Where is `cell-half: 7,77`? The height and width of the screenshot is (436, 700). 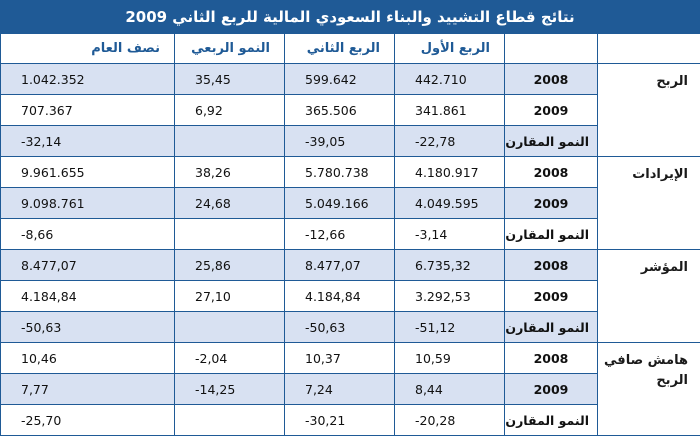
cell-half: 7,77 is located at coordinates (88, 389).